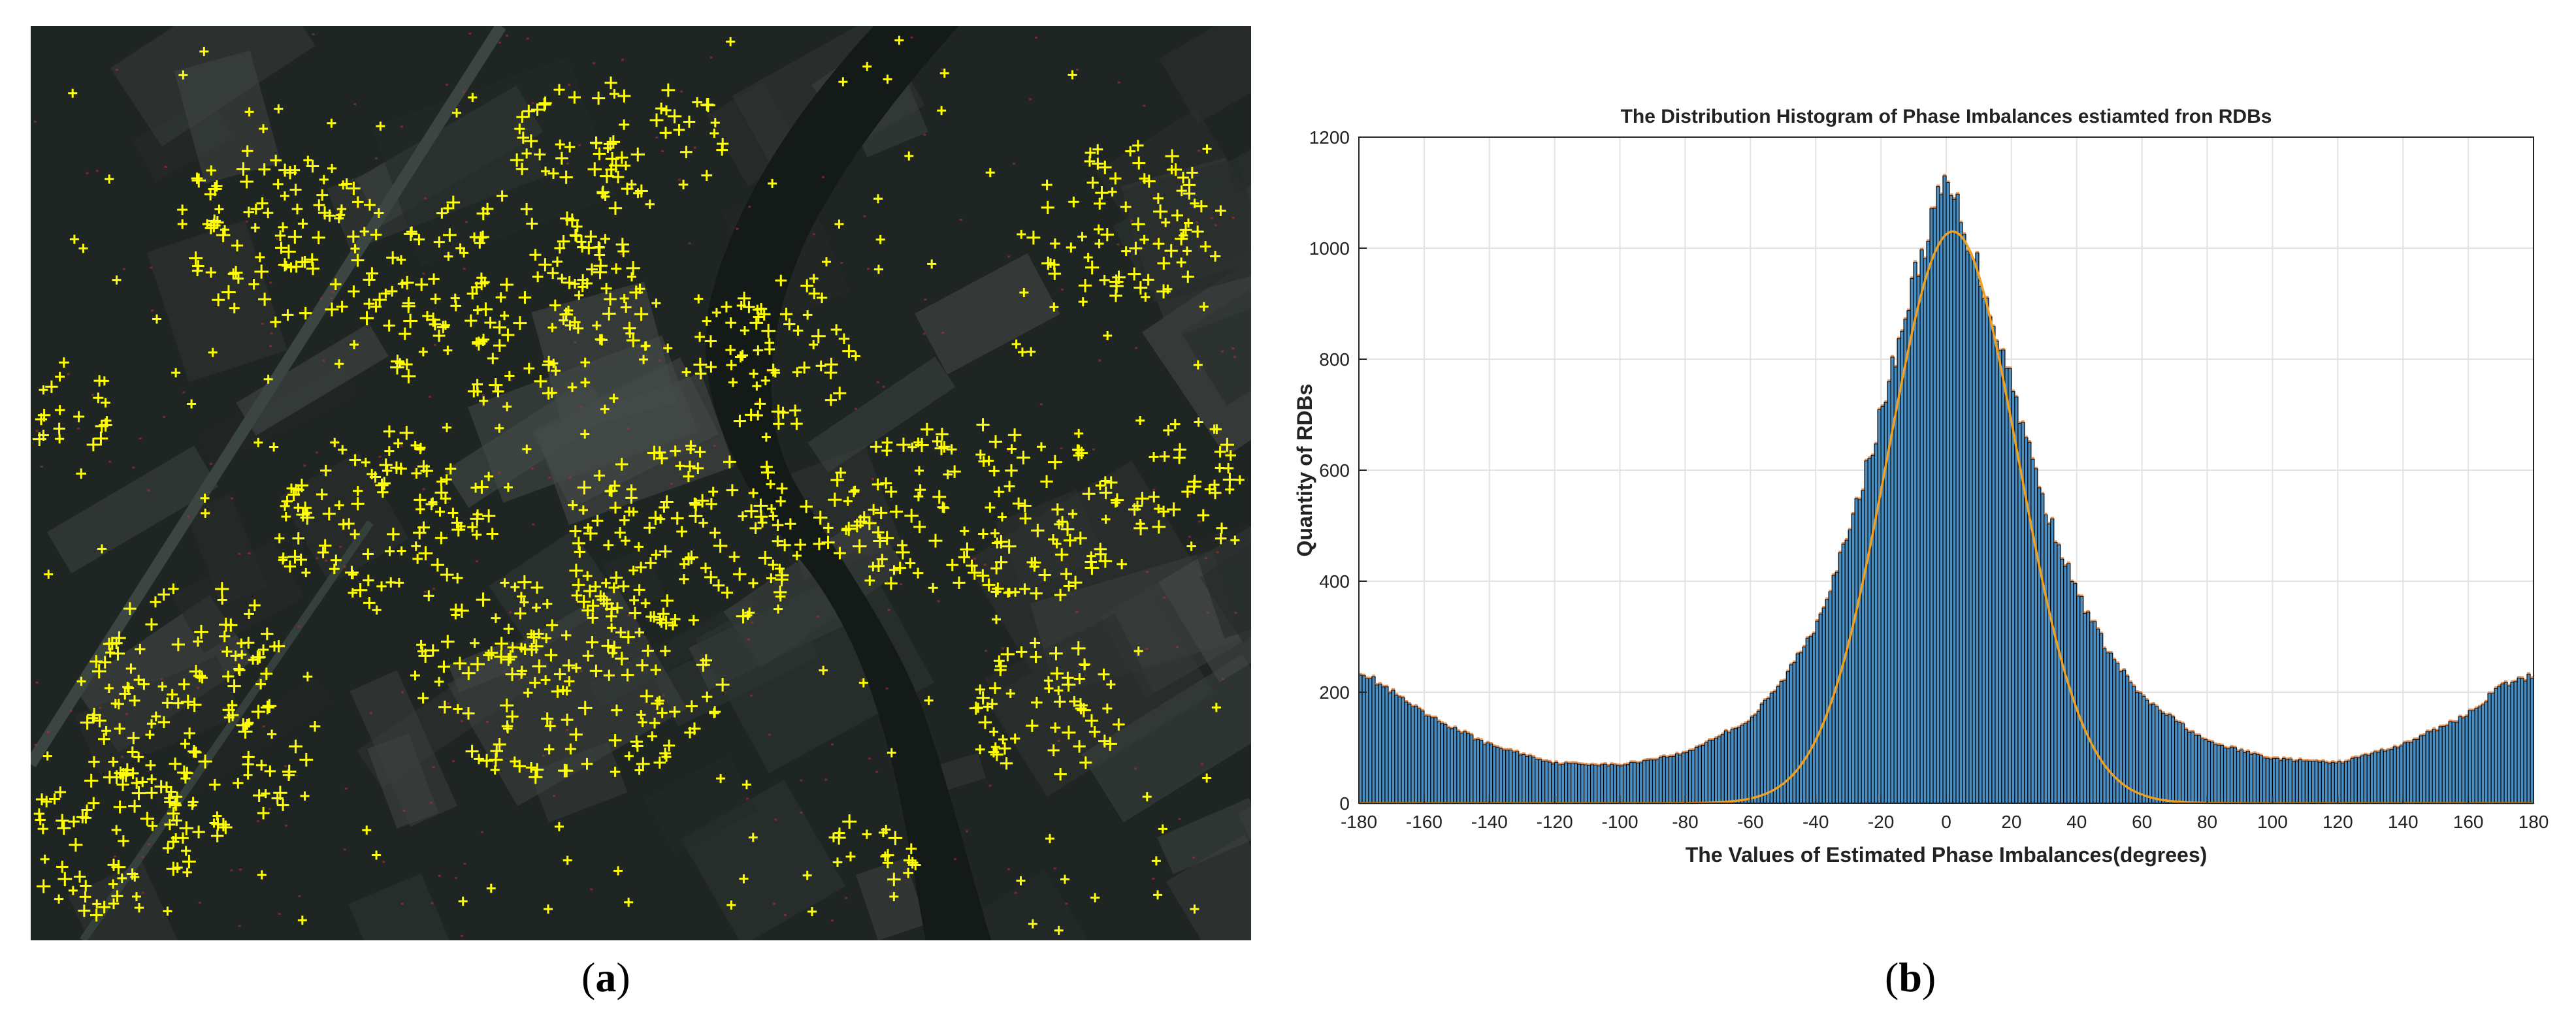 The width and height of the screenshot is (2576, 1020). What do you see at coordinates (1881, 822) in the screenshot?
I see `x-tick-label: -20` at bounding box center [1881, 822].